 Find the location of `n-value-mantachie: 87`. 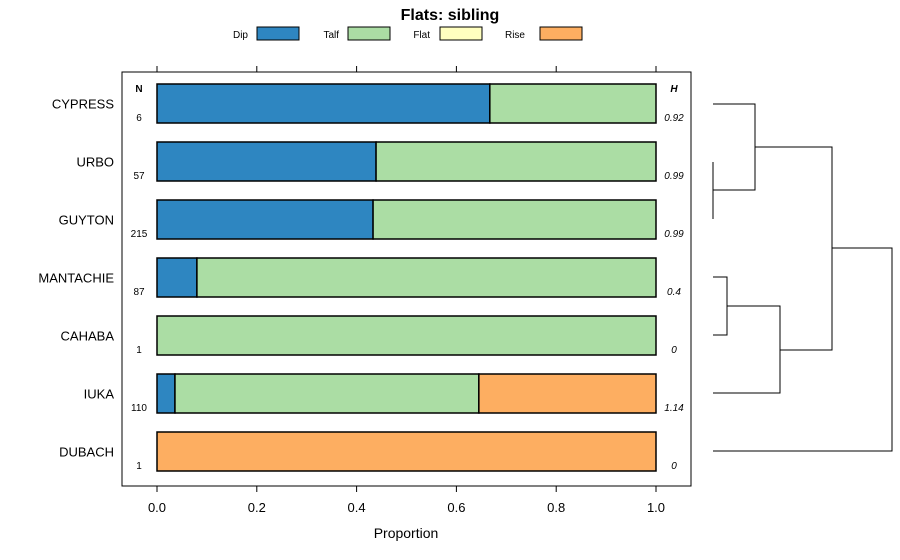

n-value-mantachie: 87 is located at coordinates (139, 292).